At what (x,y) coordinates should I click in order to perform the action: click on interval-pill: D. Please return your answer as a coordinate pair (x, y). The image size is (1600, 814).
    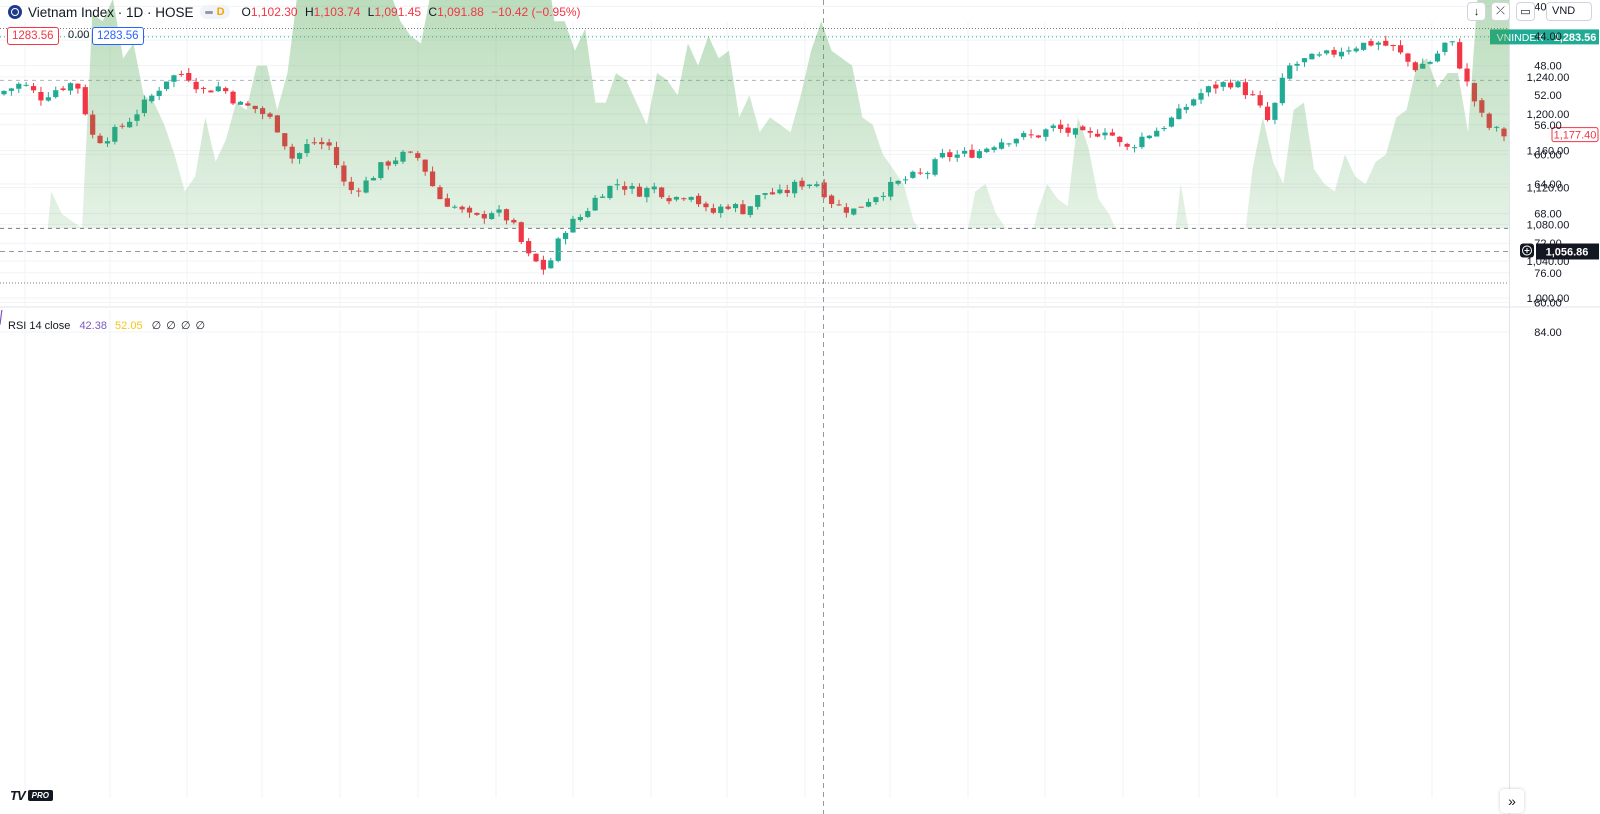
    Looking at the image, I should click on (214, 12).